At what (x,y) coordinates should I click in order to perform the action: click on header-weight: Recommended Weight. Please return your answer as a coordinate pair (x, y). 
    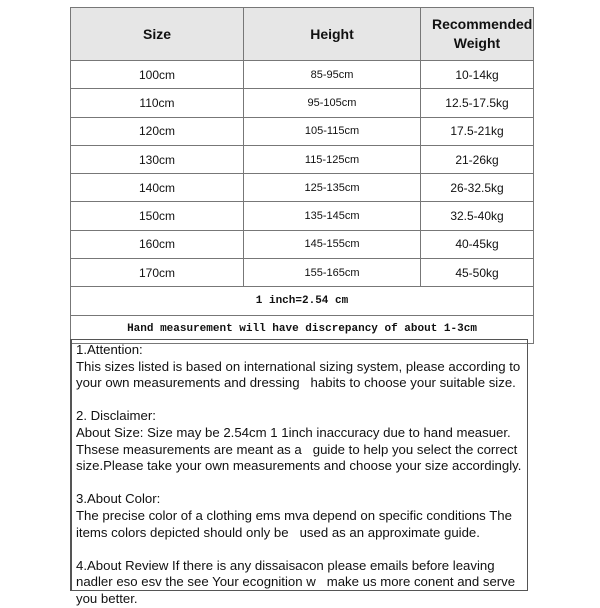
    Looking at the image, I should click on (477, 34).